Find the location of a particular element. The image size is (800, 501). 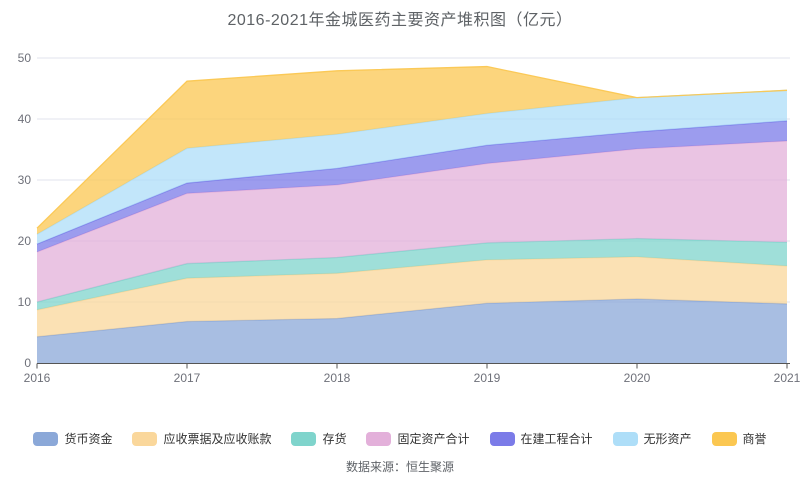

y-axis-label-10: 10 is located at coordinates (25, 302).